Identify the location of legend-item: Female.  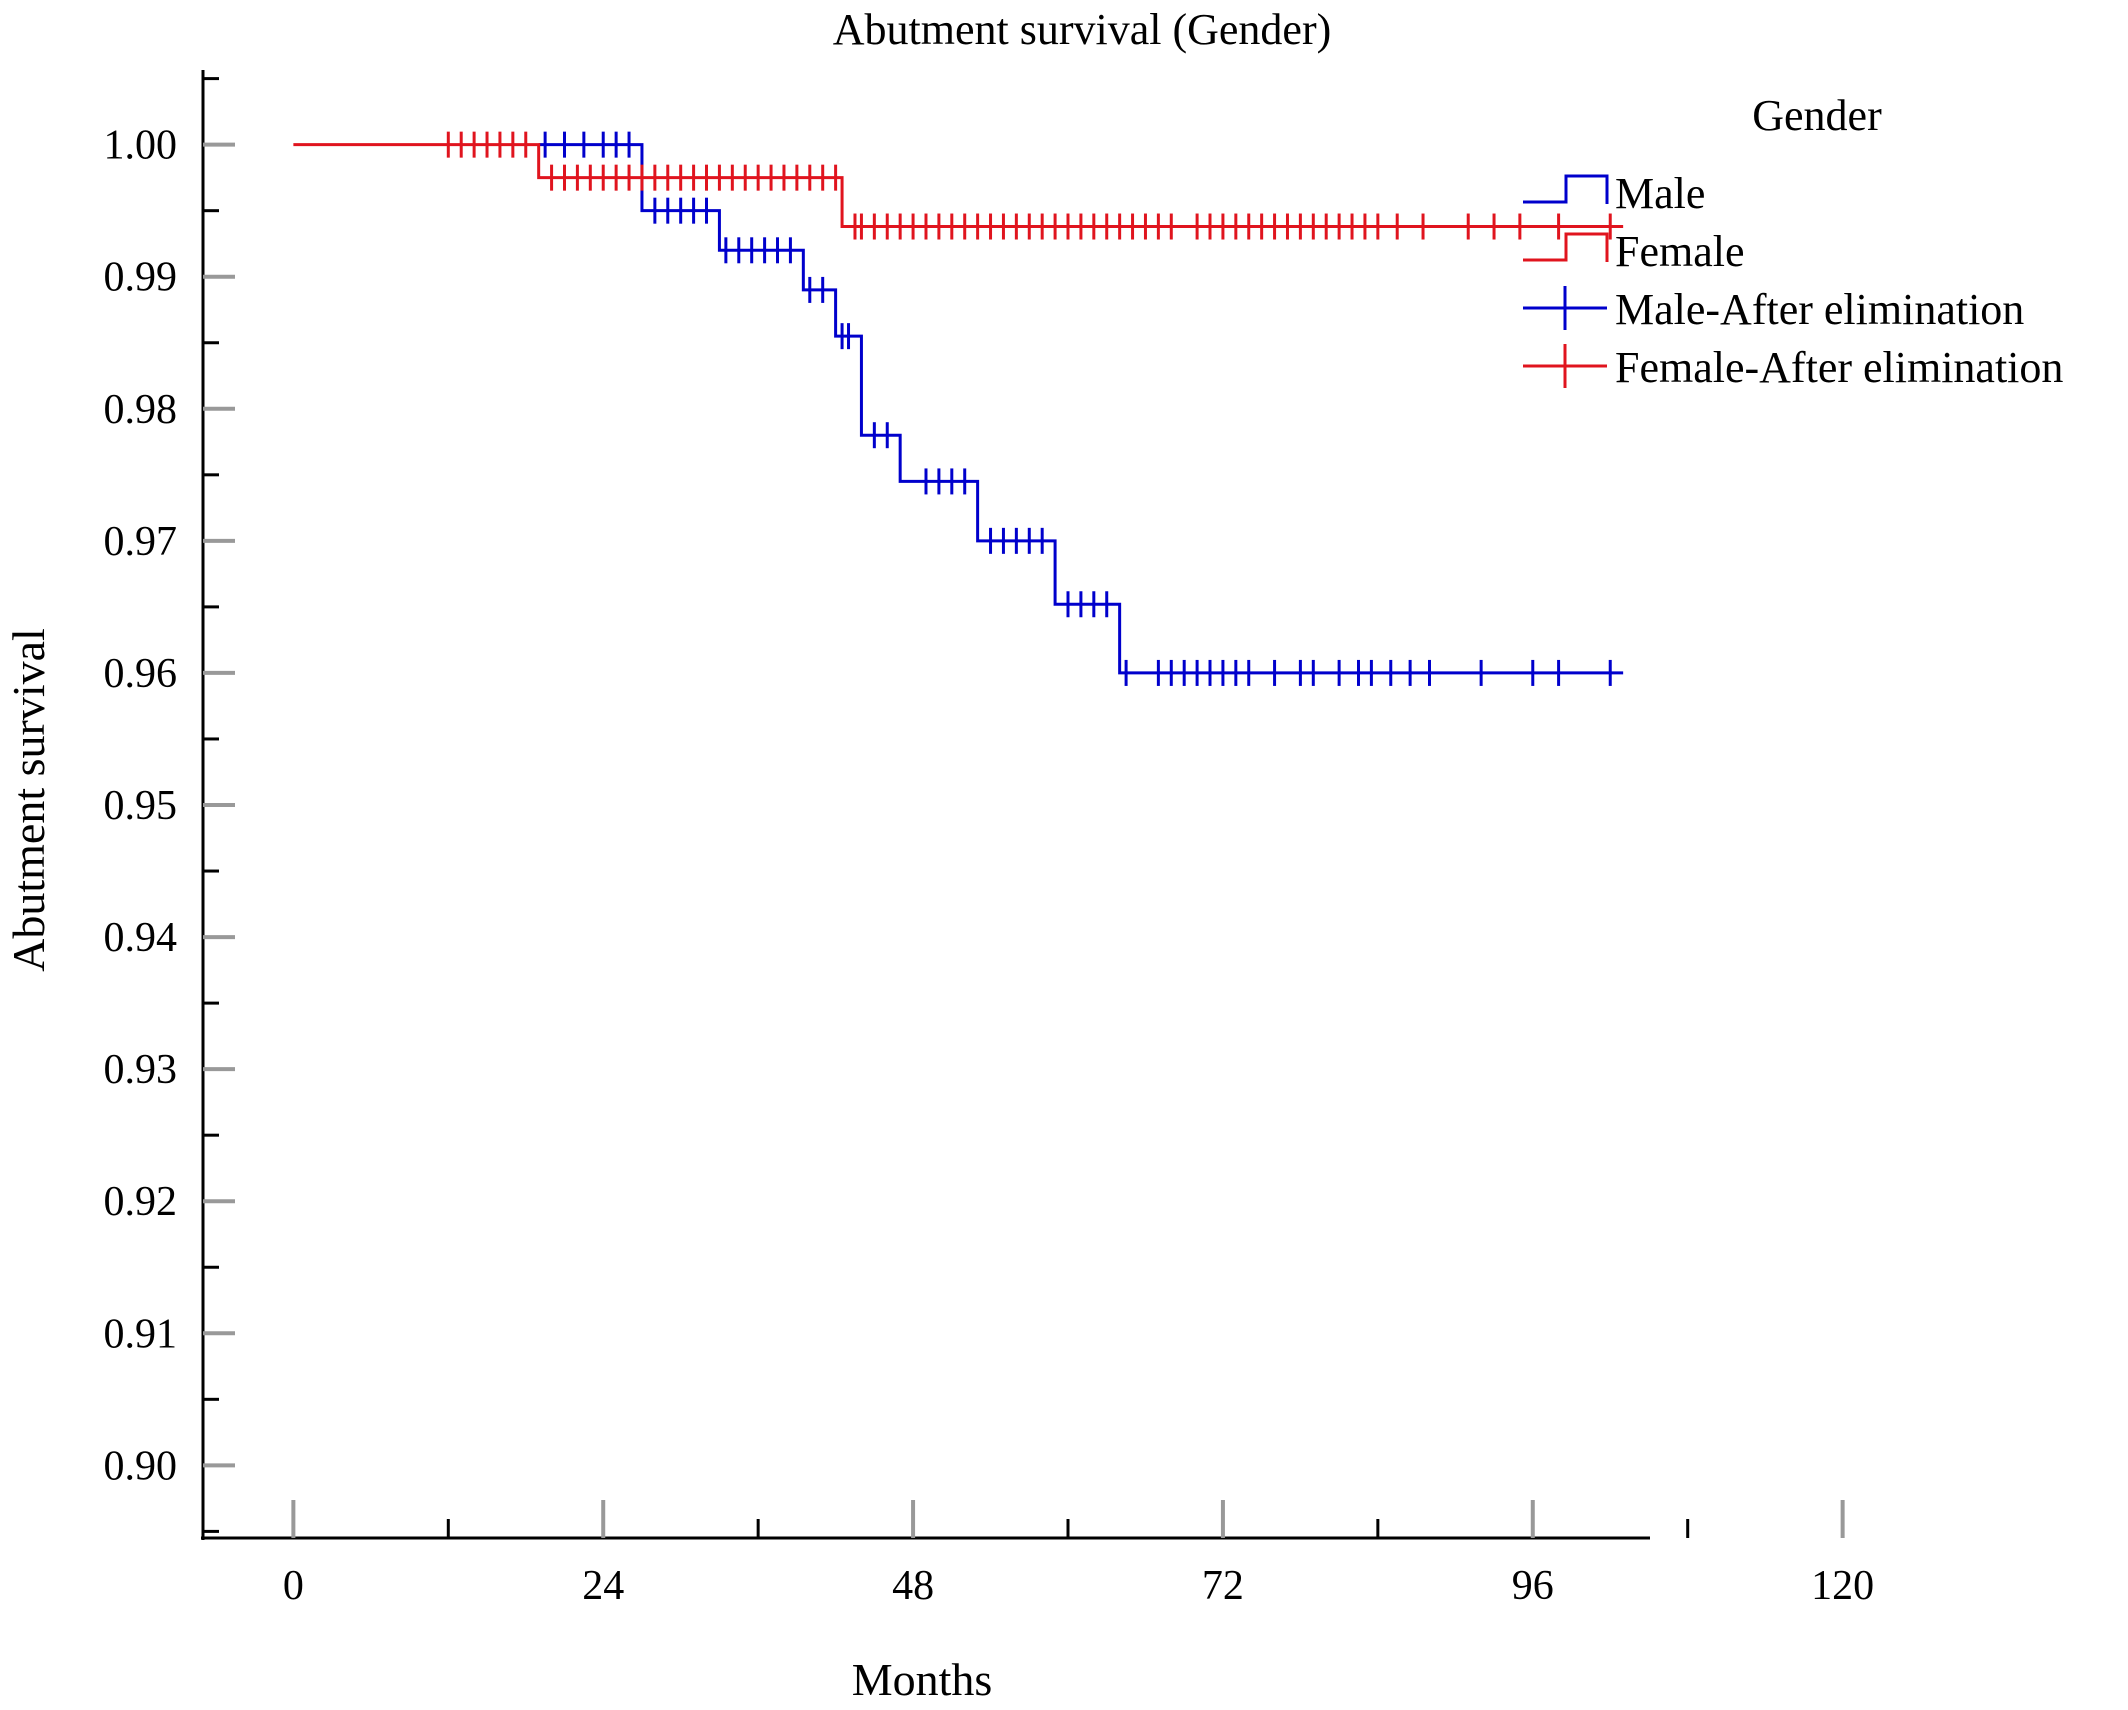
(1634, 251).